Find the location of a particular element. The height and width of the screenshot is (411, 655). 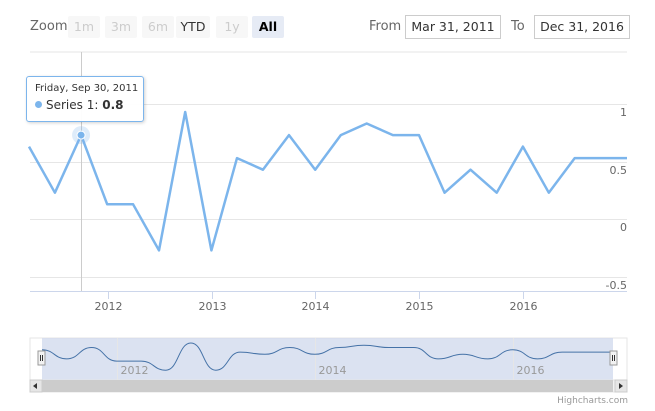

navigator-grid is located at coordinates (315, 359).